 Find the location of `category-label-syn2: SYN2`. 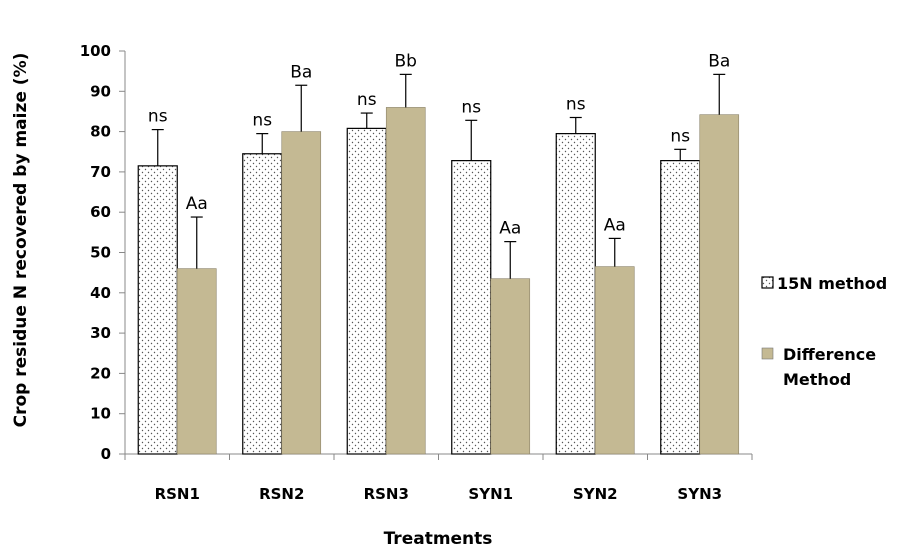

category-label-syn2: SYN2 is located at coordinates (595, 494).